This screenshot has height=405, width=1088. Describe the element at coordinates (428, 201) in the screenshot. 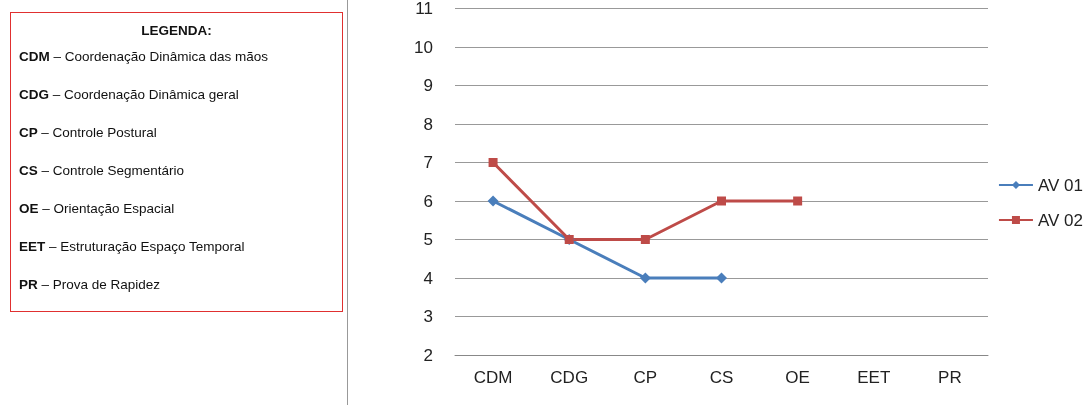

I see `y-tick-label: 6` at that location.